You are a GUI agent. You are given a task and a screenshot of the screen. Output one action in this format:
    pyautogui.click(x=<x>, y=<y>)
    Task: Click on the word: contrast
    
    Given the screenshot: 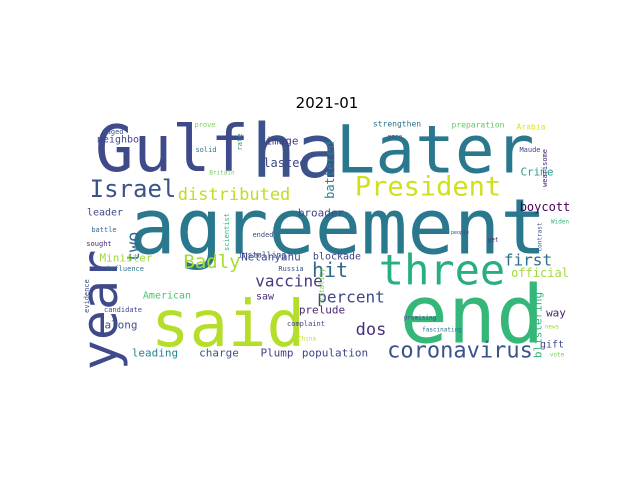 What is the action you would take?
    pyautogui.click(x=540, y=236)
    